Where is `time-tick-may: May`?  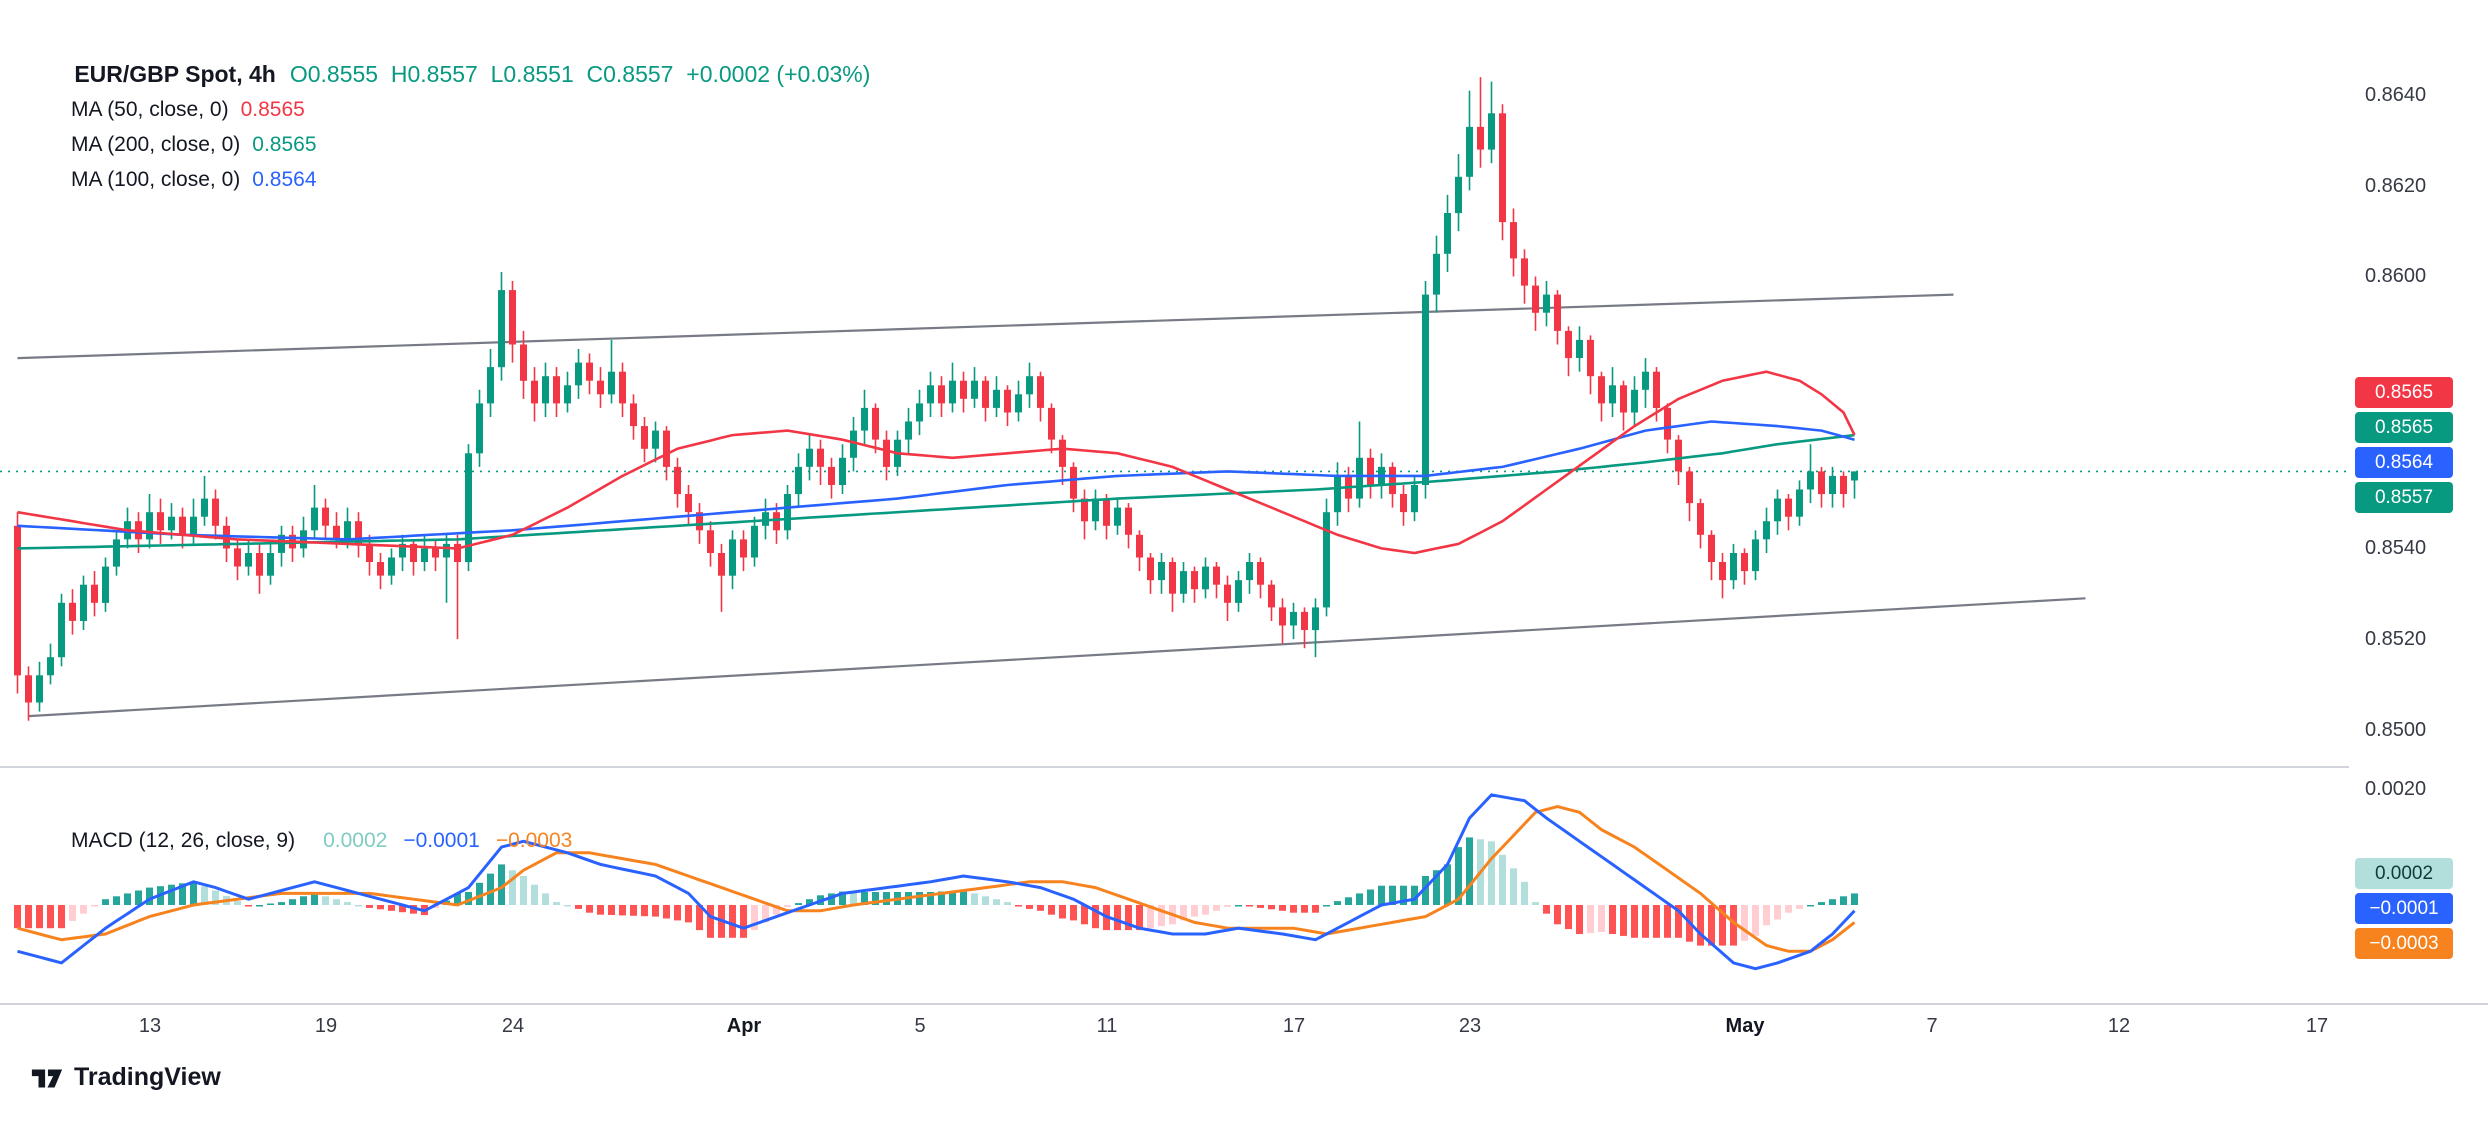
time-tick-may: May is located at coordinates (1745, 1026).